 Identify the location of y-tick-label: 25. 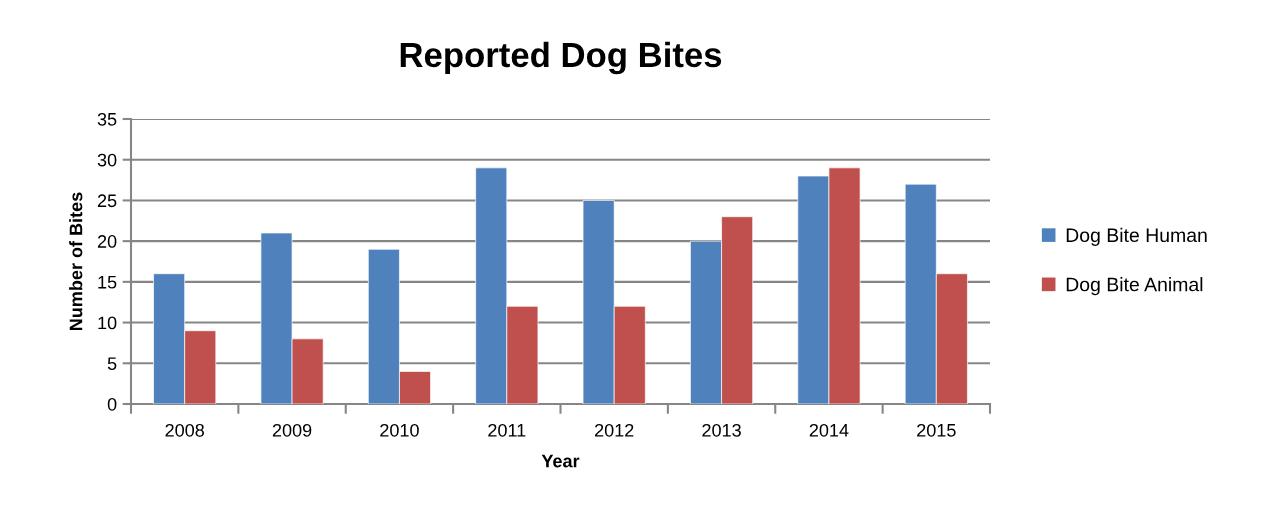
(107, 201).